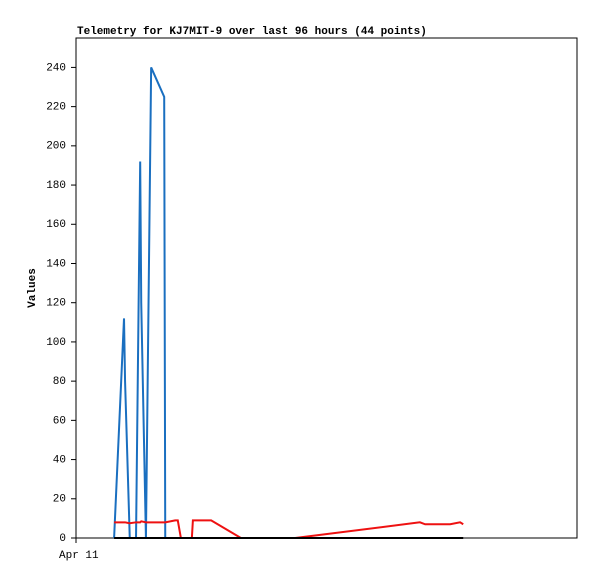 The image size is (597, 584). I want to click on y-tick-label: 120, so click(56, 304).